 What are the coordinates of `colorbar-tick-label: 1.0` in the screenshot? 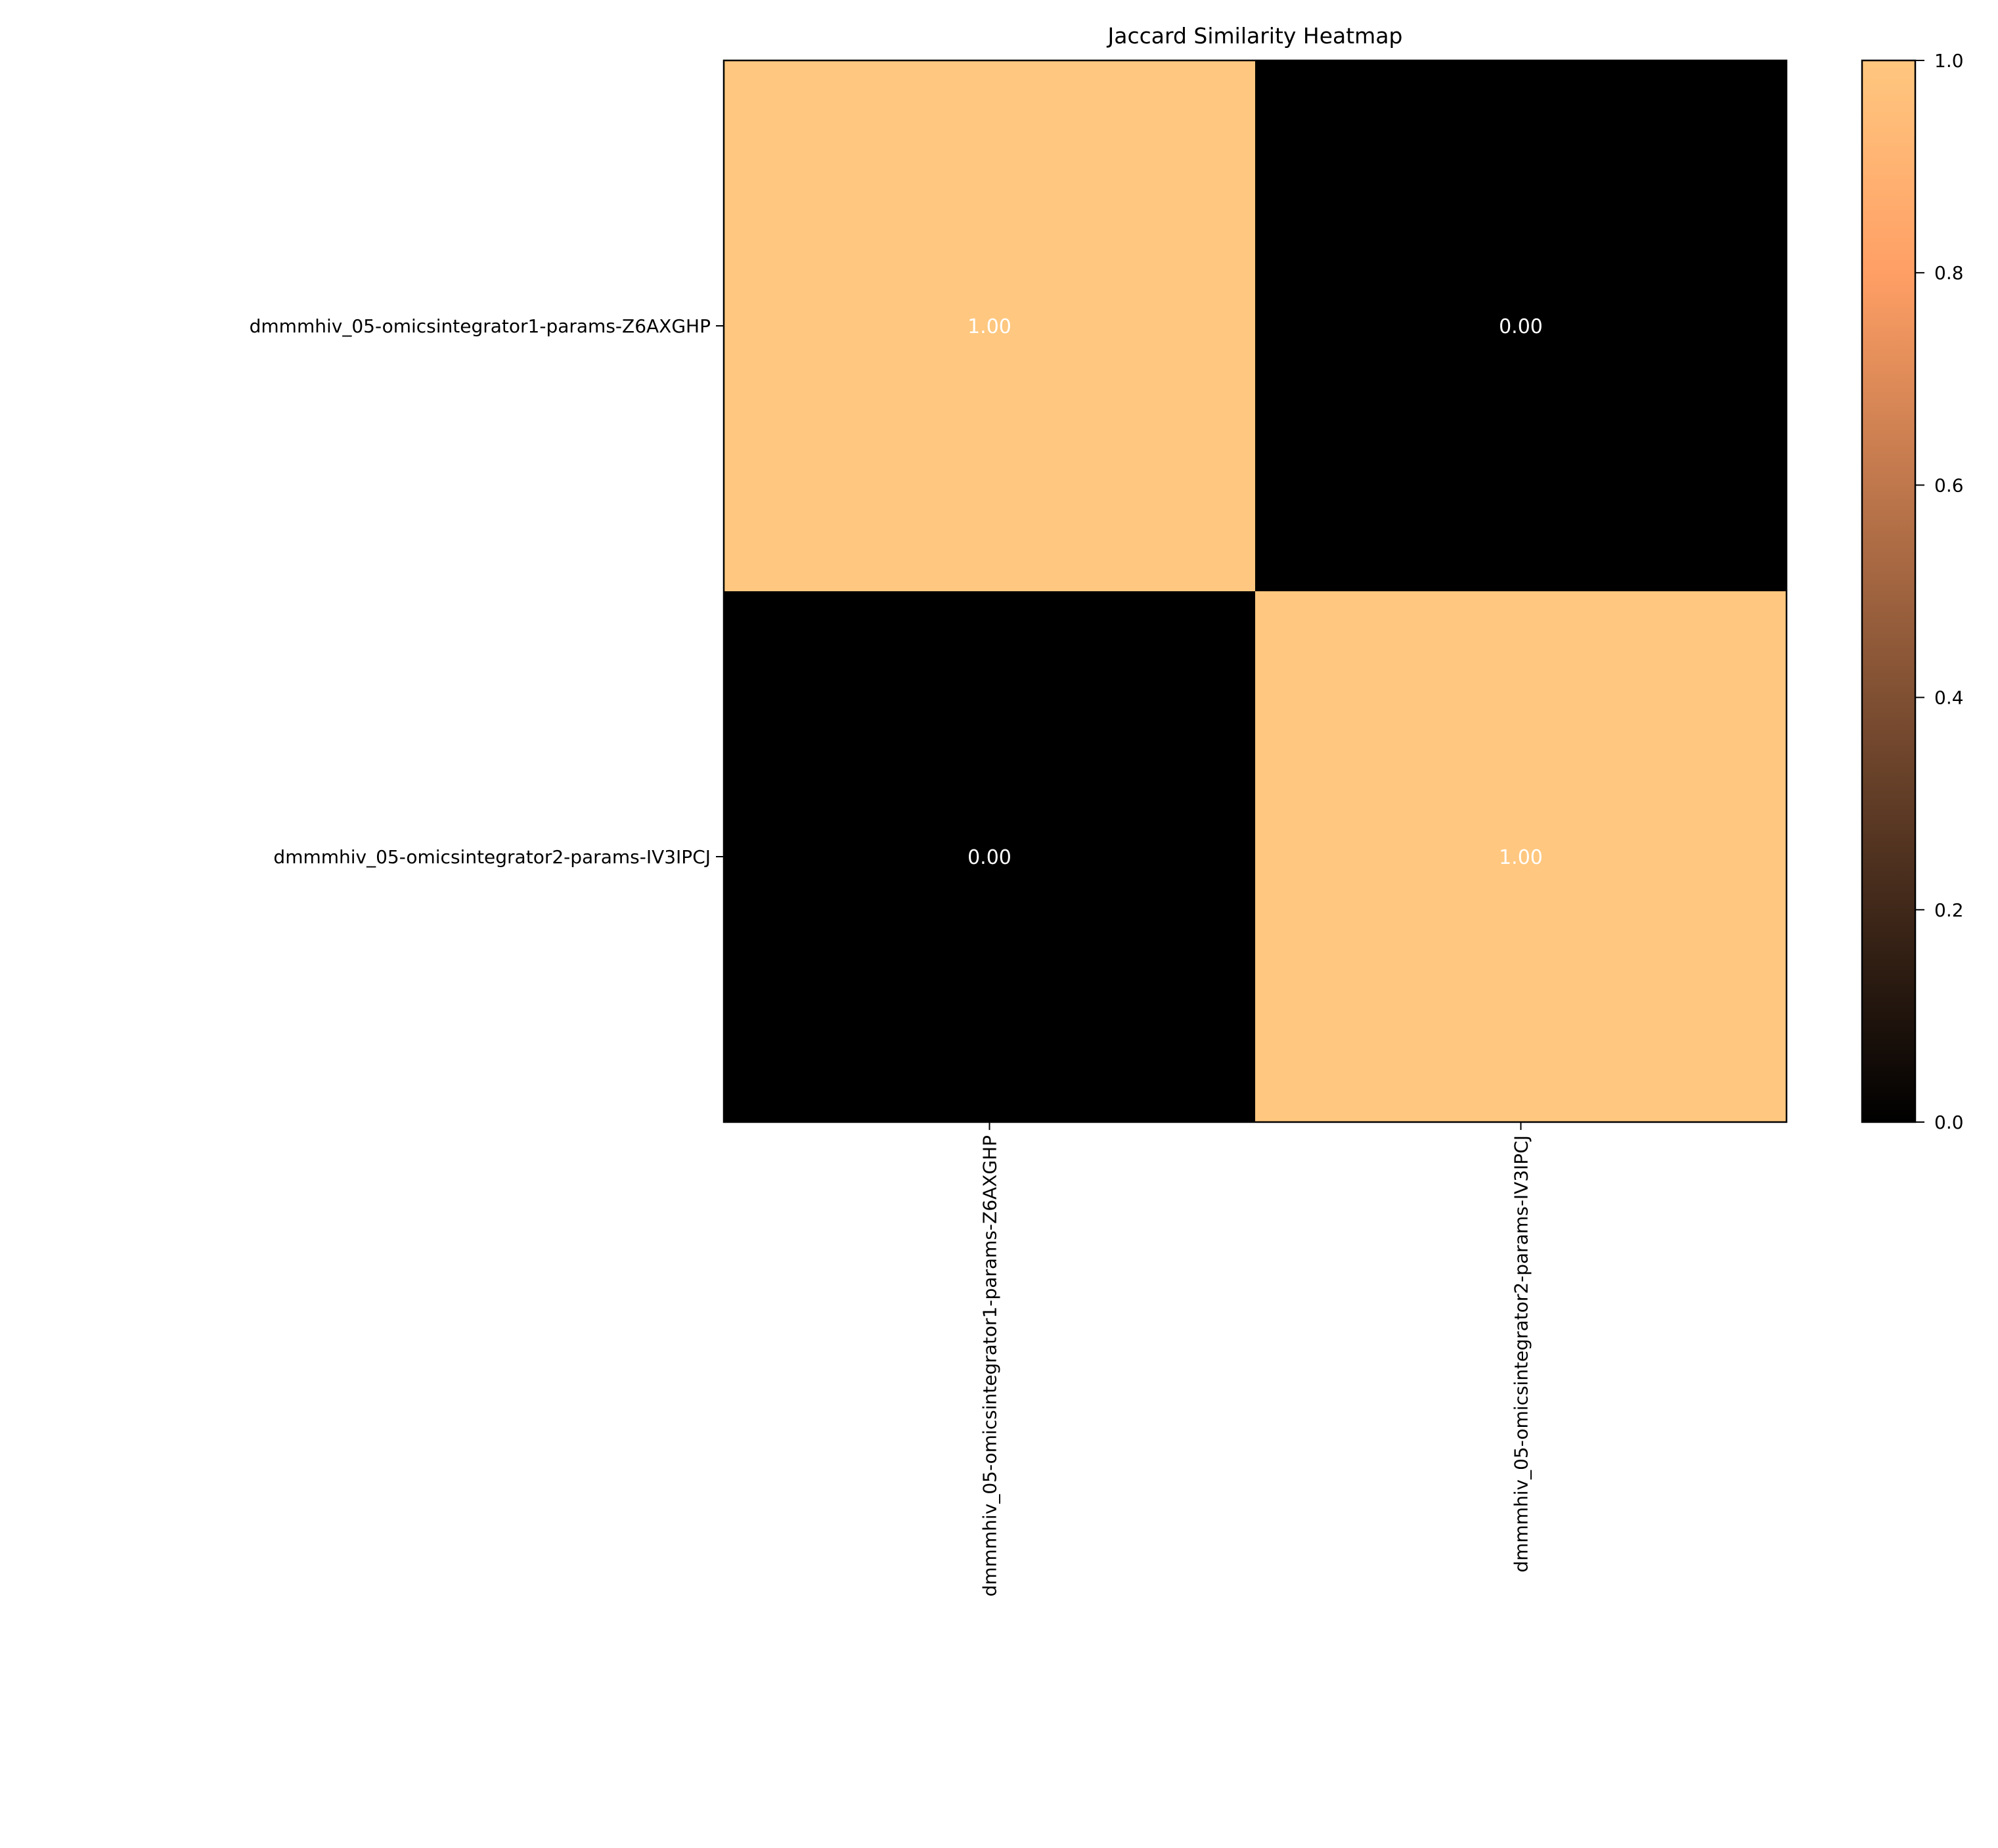 It's located at (1949, 61).